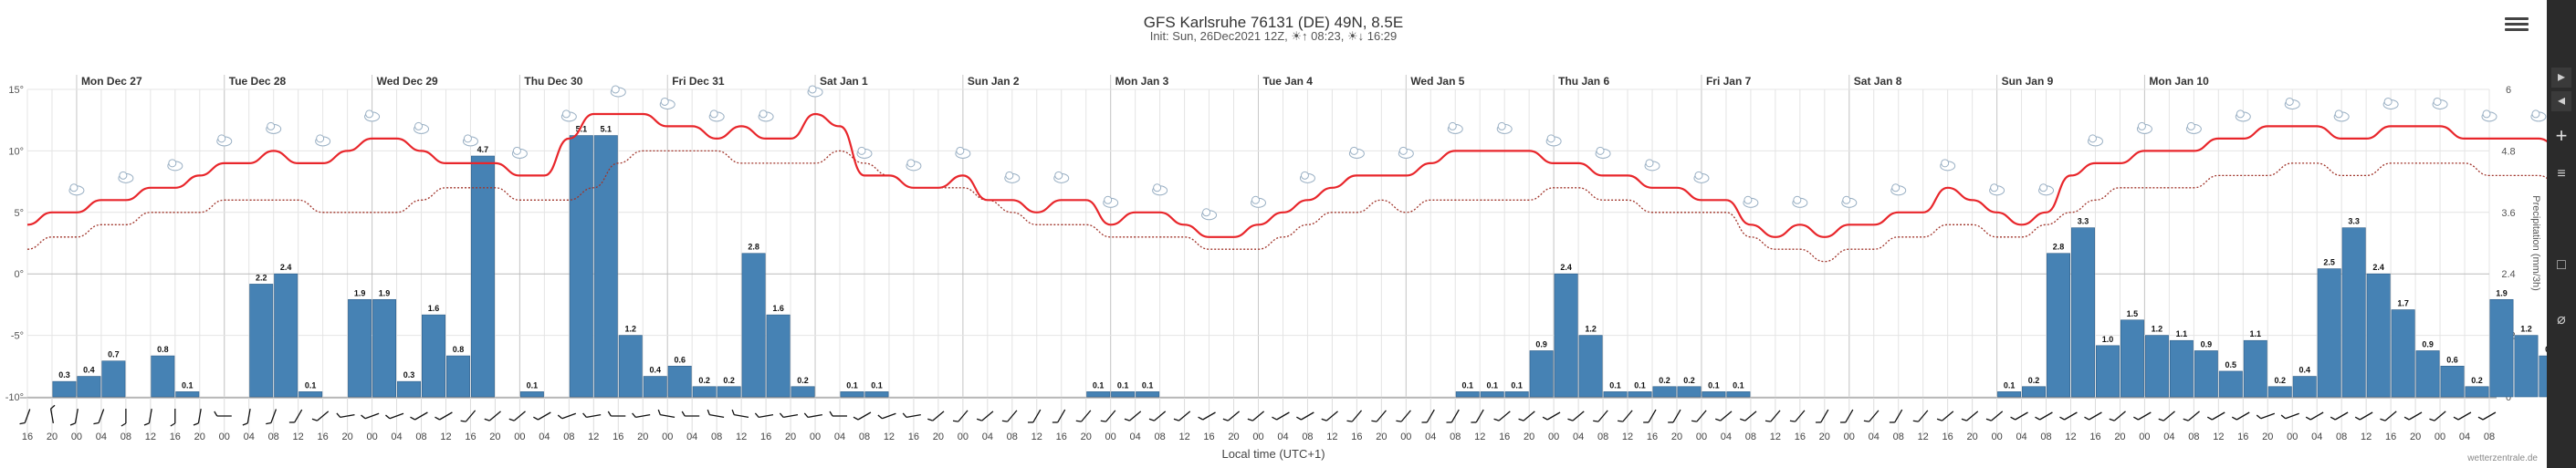 Image resolution: width=2576 pixels, height=468 pixels. Describe the element at coordinates (2561, 101) in the screenshot. I see `collapse-icon: ◂` at that location.